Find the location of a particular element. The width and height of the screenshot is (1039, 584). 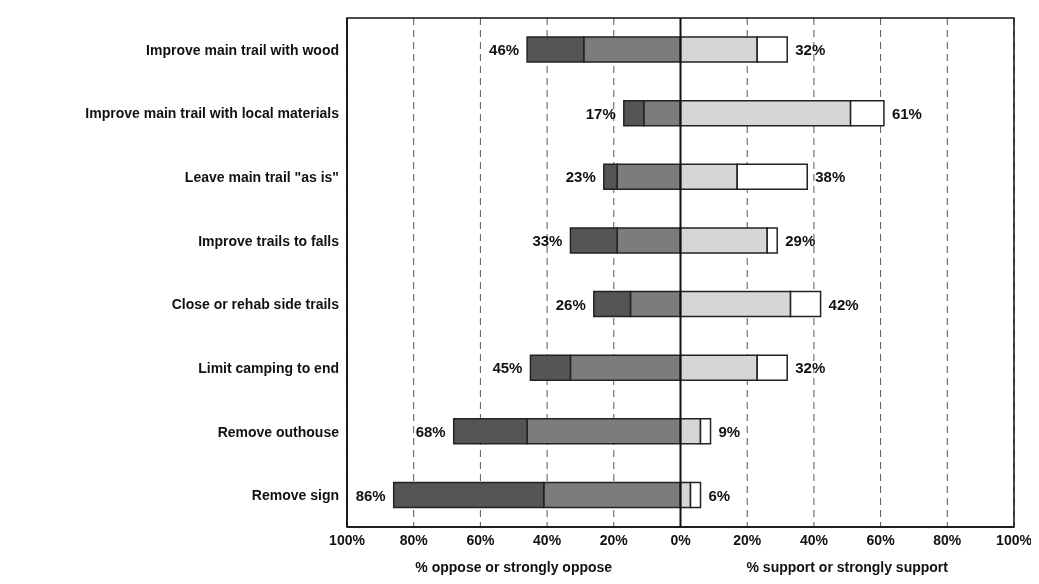

annotation: 38% is located at coordinates (830, 177).